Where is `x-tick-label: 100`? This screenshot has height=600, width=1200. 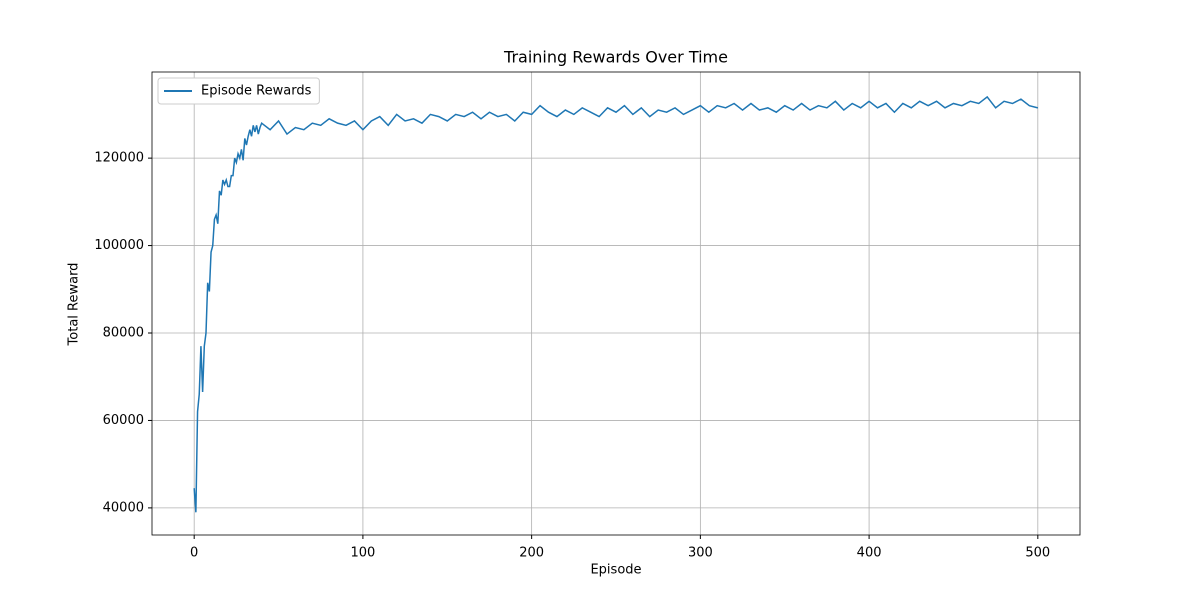 x-tick-label: 100 is located at coordinates (362, 553).